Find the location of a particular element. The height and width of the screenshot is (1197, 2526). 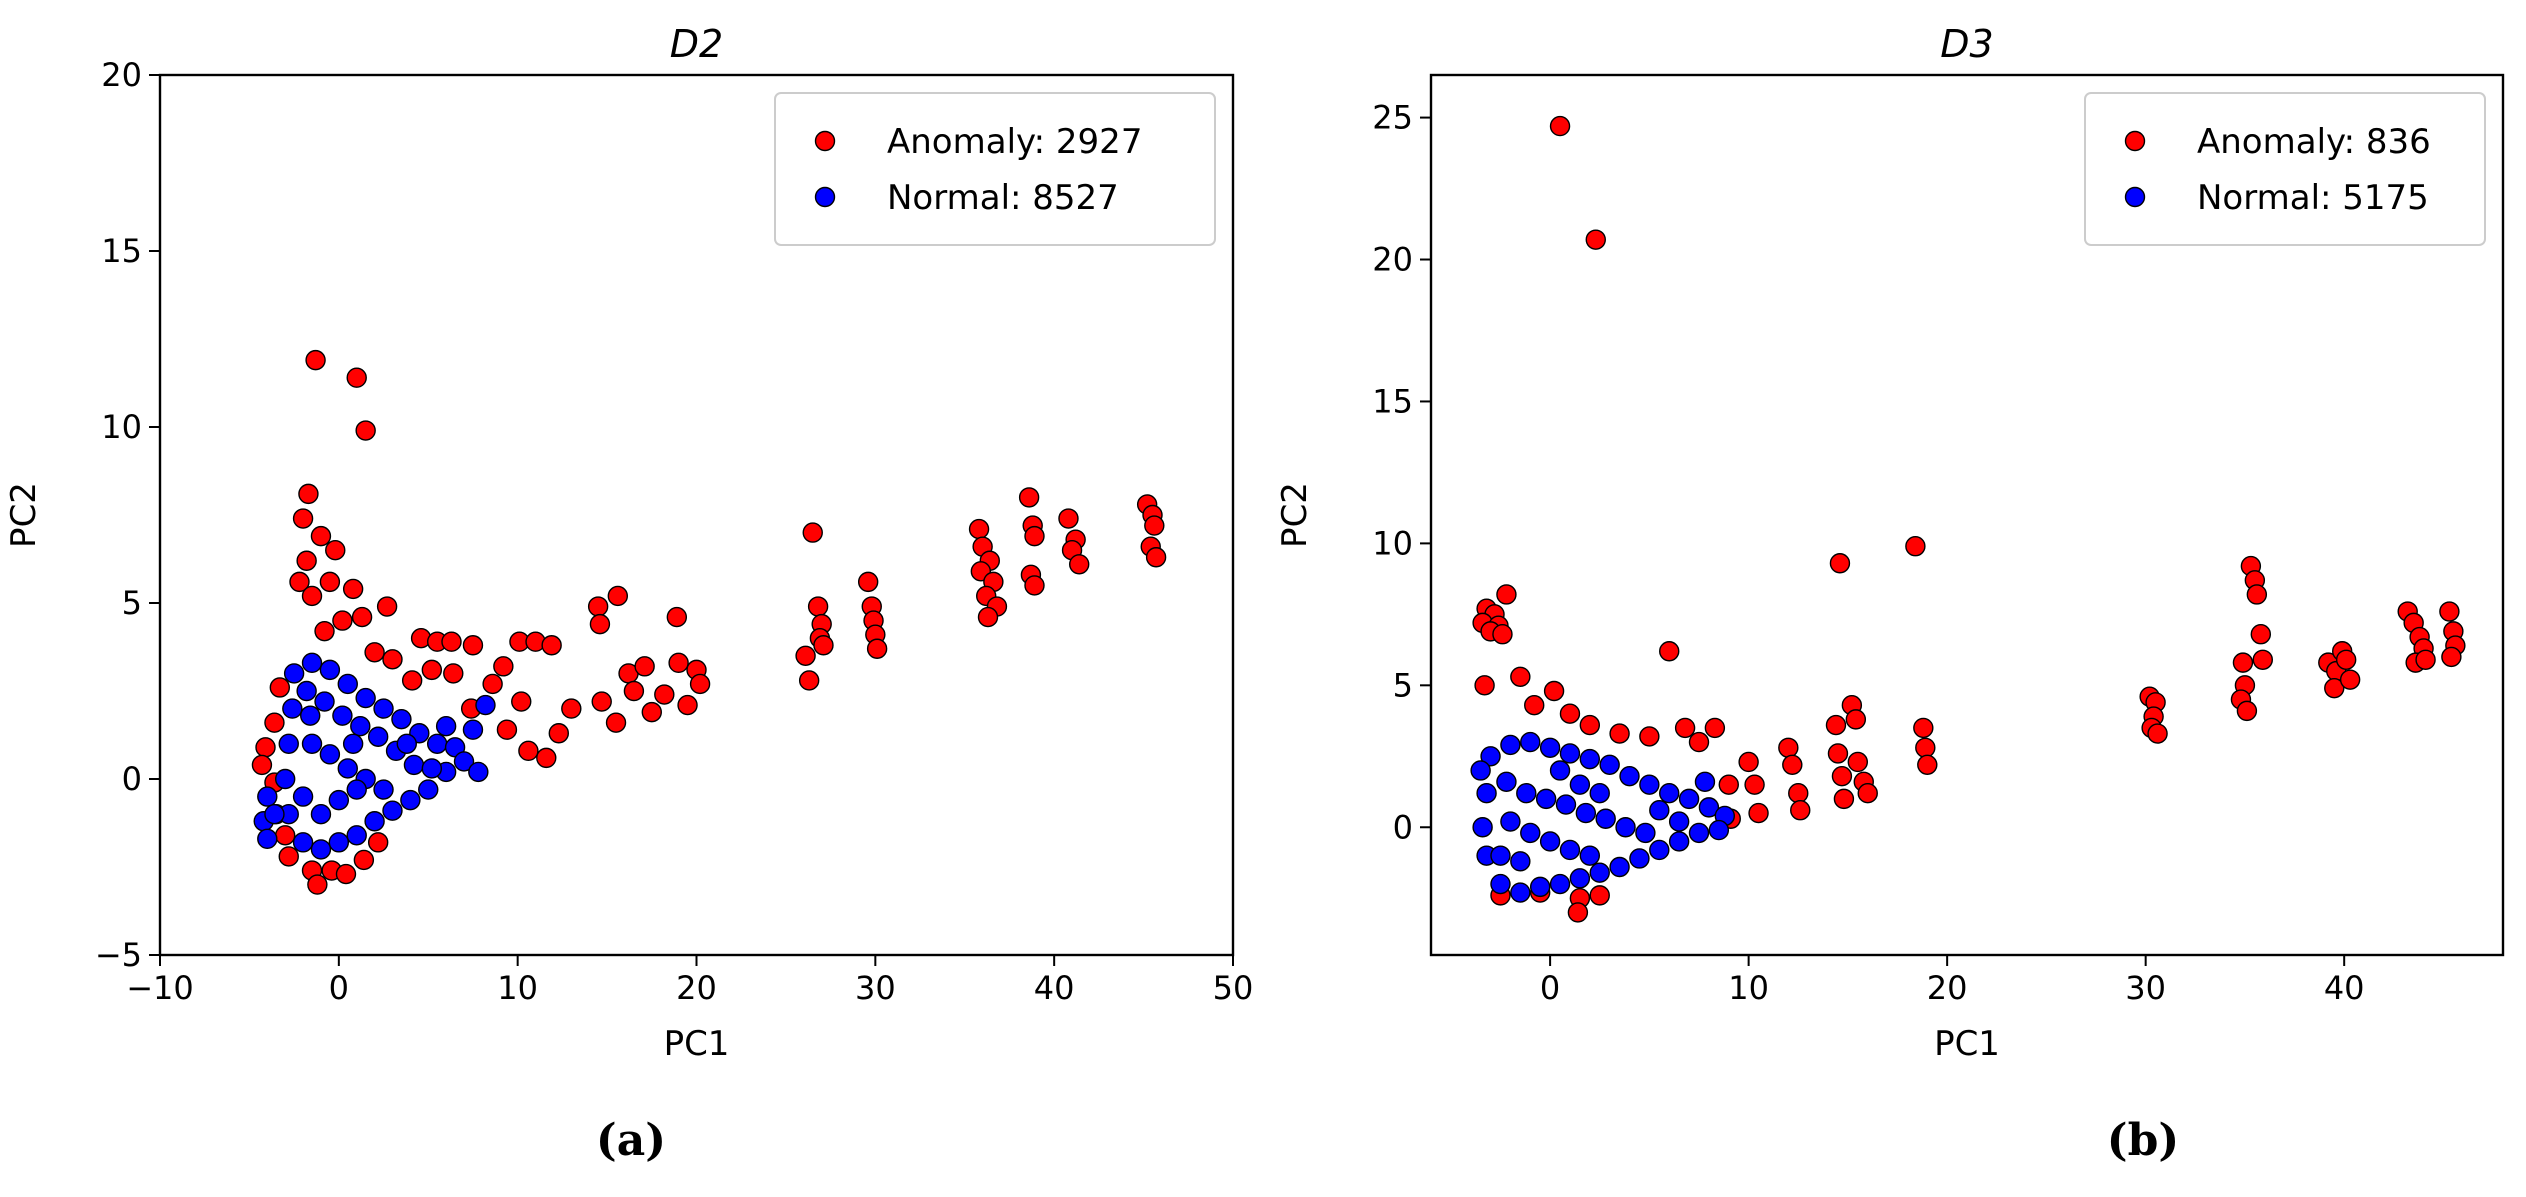

y-tick-label: 25 is located at coordinates (1392, 118).